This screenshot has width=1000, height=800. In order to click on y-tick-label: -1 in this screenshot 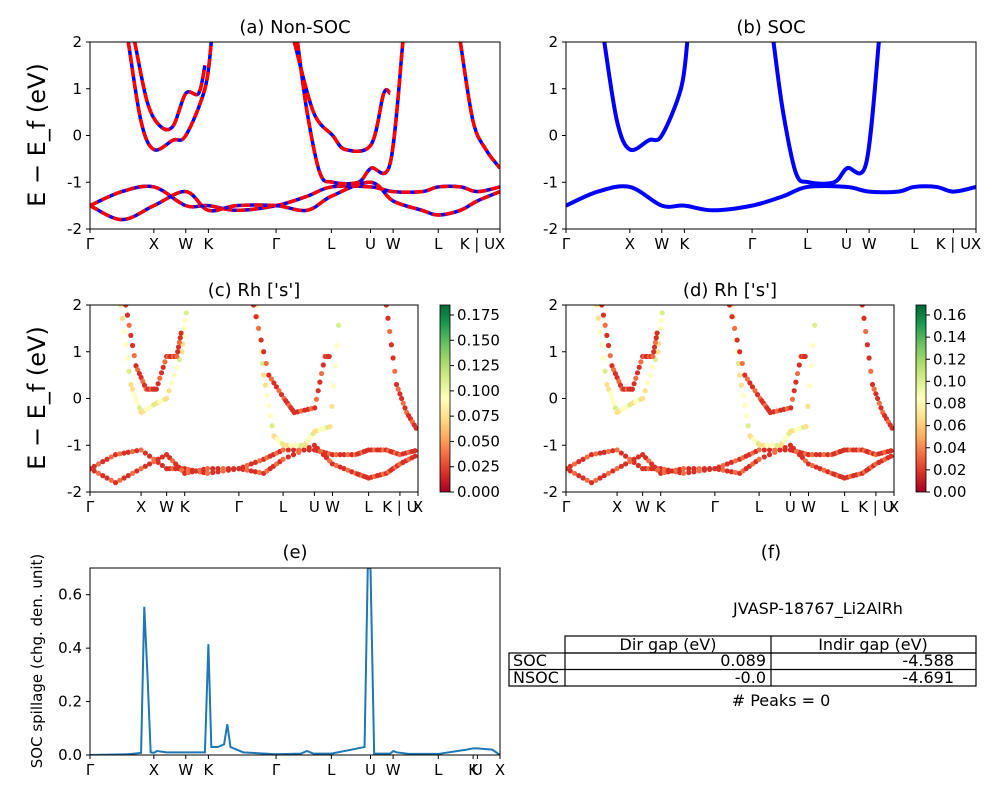, I will do `click(74, 182)`.